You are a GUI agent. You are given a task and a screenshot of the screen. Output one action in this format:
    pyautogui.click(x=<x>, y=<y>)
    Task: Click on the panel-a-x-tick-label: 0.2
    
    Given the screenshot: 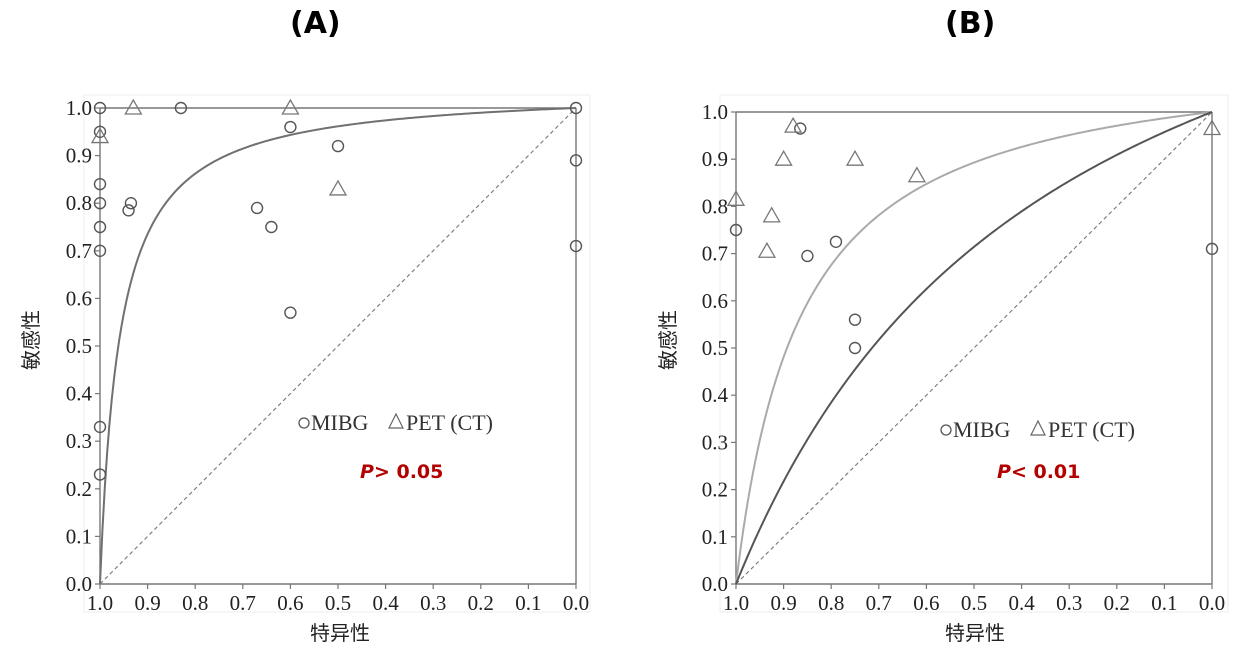 What is the action you would take?
    pyautogui.click(x=481, y=603)
    